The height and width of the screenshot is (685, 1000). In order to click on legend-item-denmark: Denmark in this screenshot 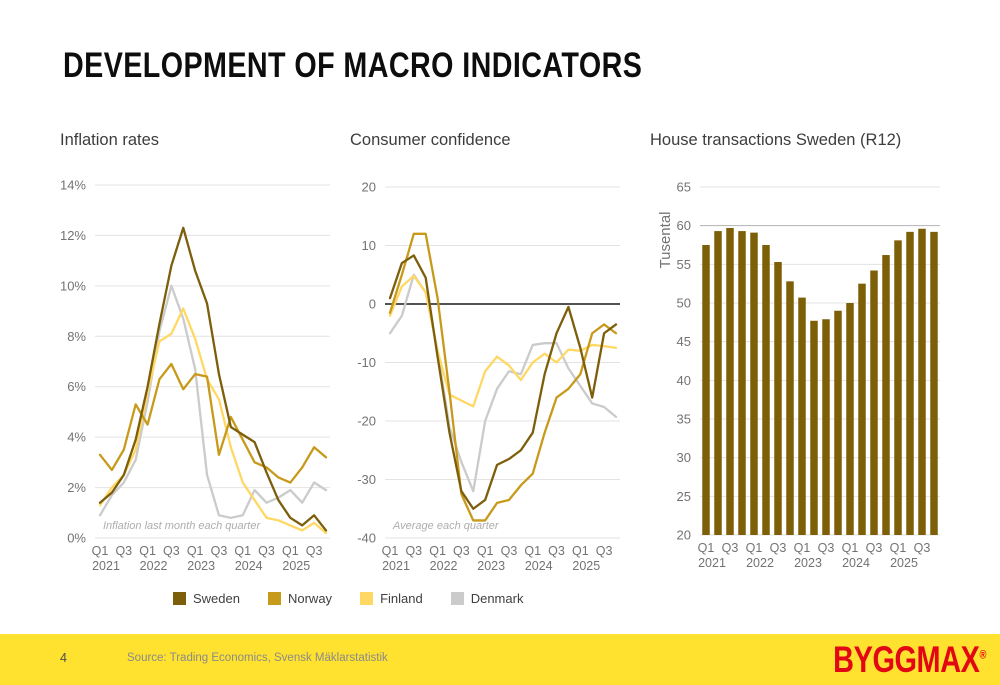, I will do `click(487, 598)`.